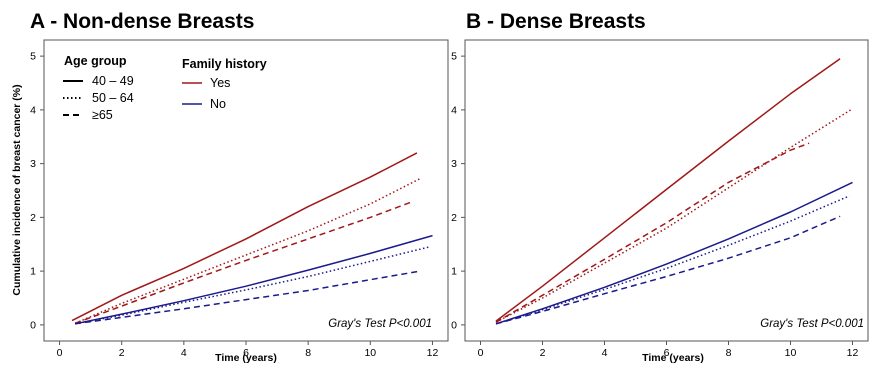 This screenshot has width=870, height=365. I want to click on legend-age-50-64-label: 50 – 64, so click(113, 98).